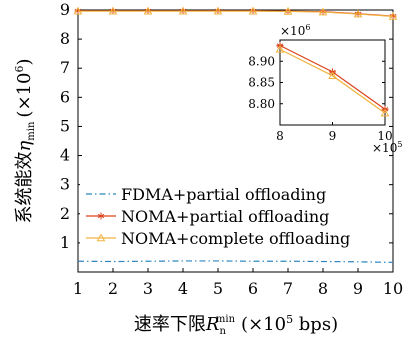 The height and width of the screenshot is (338, 406). What do you see at coordinates (333, 136) in the screenshot?
I see `inset-x-tick-label: 9` at bounding box center [333, 136].